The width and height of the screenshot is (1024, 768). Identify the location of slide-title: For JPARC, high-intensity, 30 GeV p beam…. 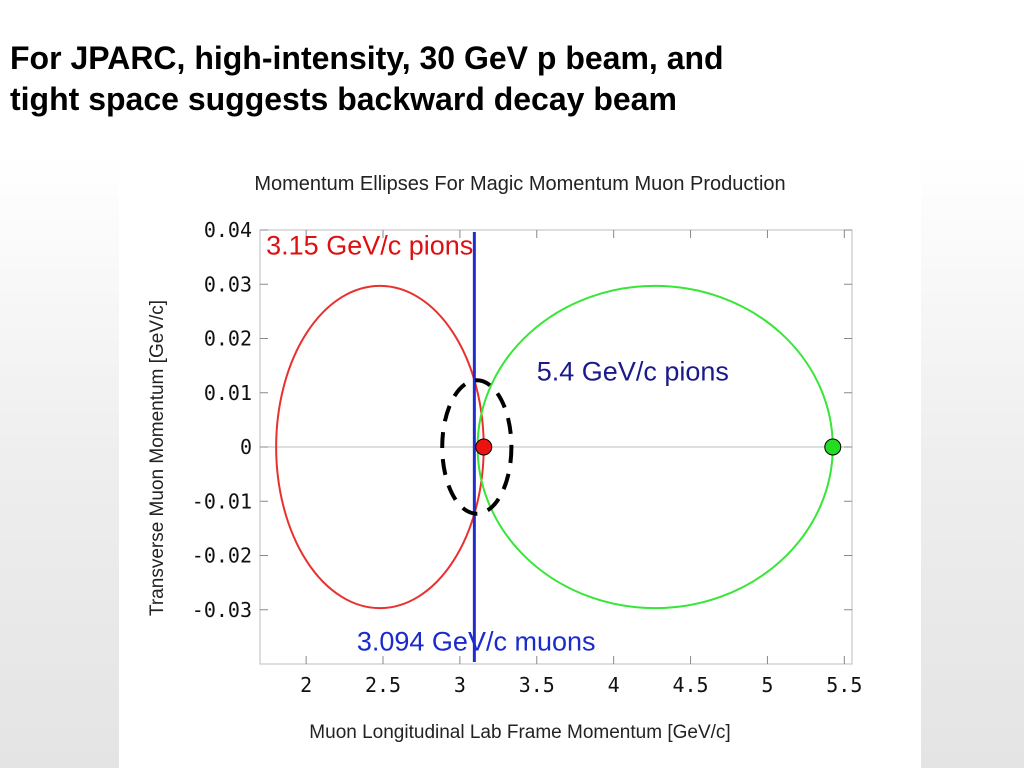
(510, 79).